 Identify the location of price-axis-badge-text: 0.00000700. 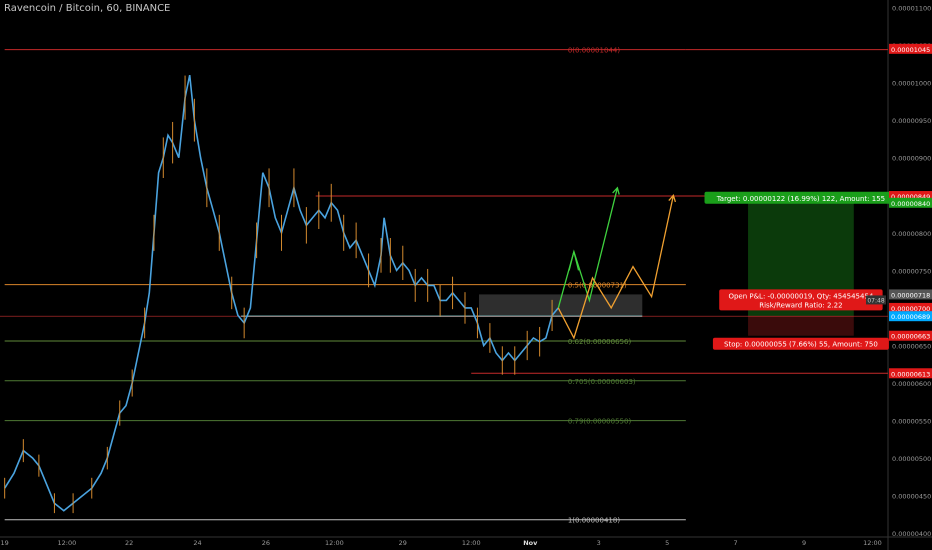
(910, 309).